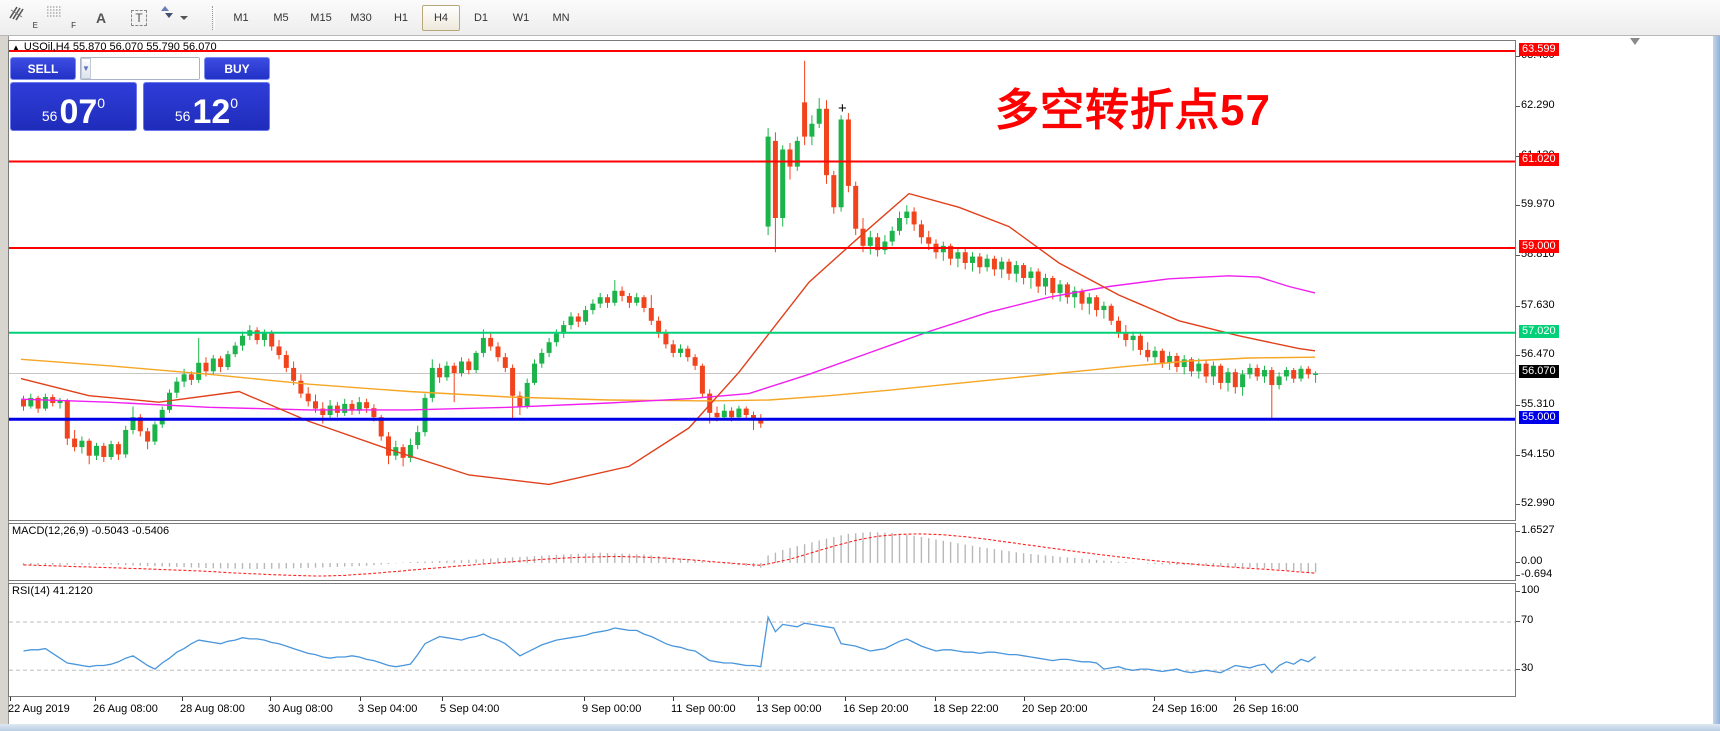 This screenshot has height=731, width=1720. Describe the element at coordinates (1716, 383) in the screenshot. I see `window-right-edge` at that location.